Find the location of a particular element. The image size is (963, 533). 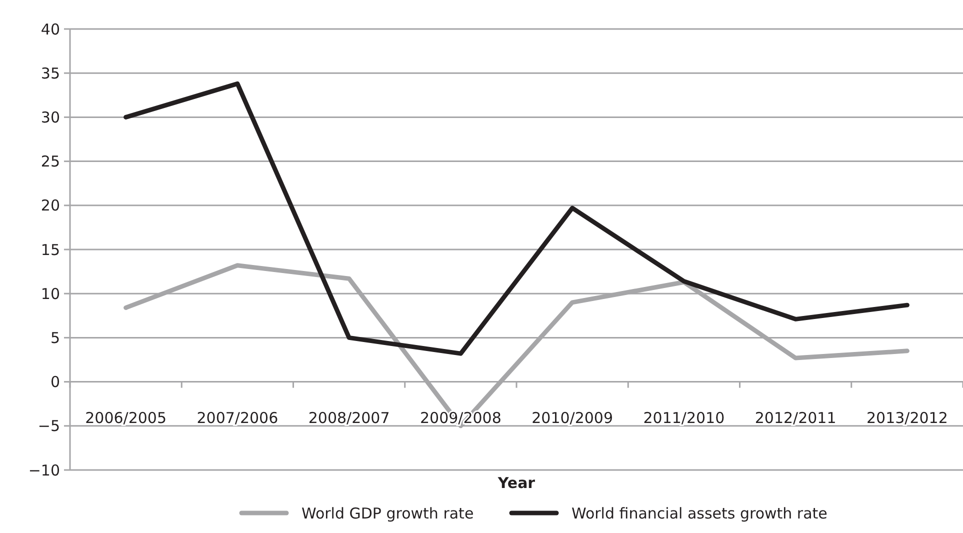

x-tick-label: 2009/2008 is located at coordinates (461, 417).